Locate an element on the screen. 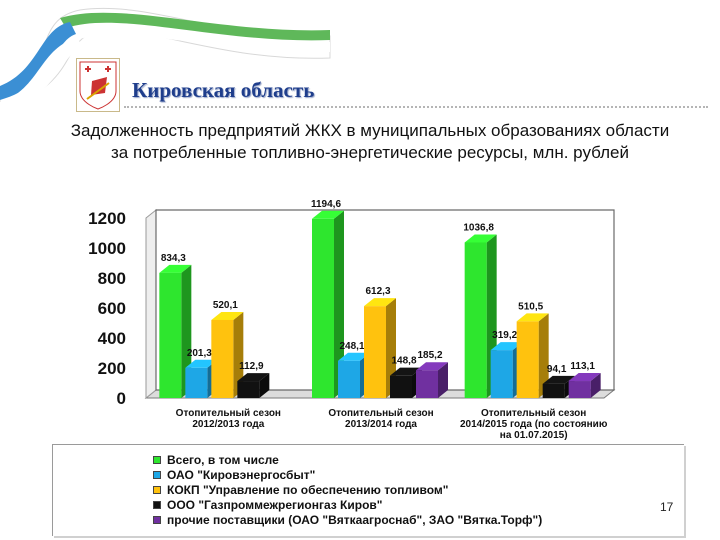  x-category-label: 2014/2015 года (по состоянию is located at coordinates (534, 424).